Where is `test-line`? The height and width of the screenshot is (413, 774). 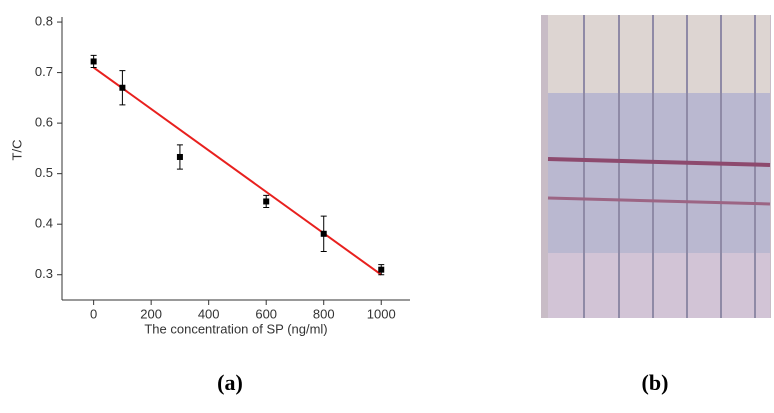
test-line is located at coordinates (659, 201).